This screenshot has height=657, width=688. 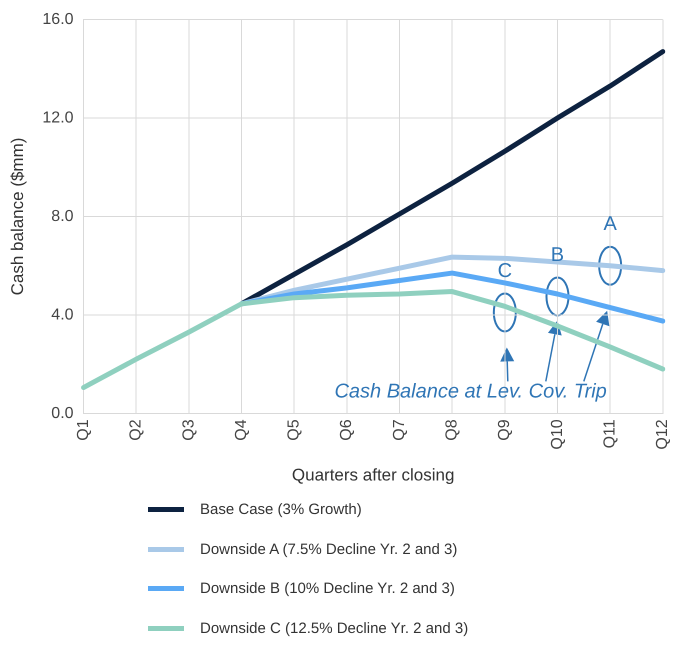 What do you see at coordinates (557, 255) in the screenshot?
I see `annotation: B` at bounding box center [557, 255].